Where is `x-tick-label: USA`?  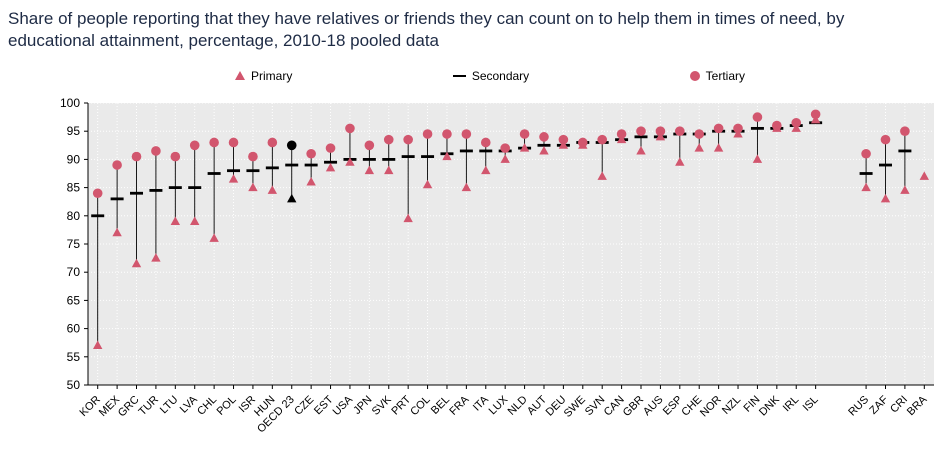 x-tick-label: USA is located at coordinates (343, 405).